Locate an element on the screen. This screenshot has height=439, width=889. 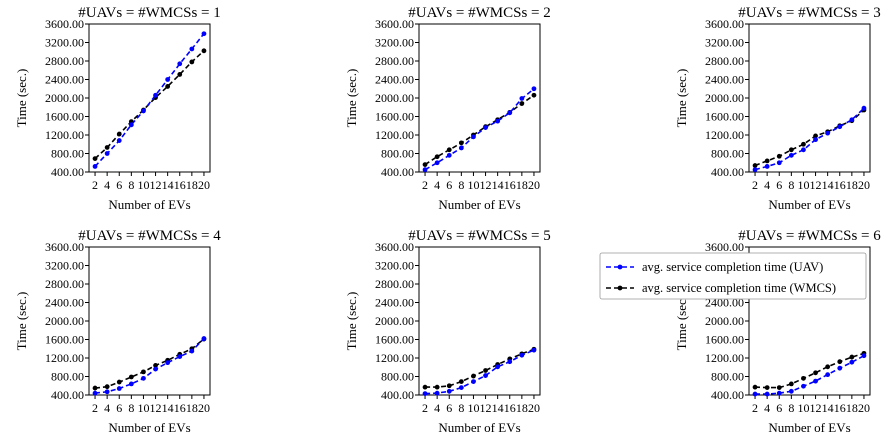
subplot-title: #UAVs = #WMCSs = 6 is located at coordinates (809, 236).